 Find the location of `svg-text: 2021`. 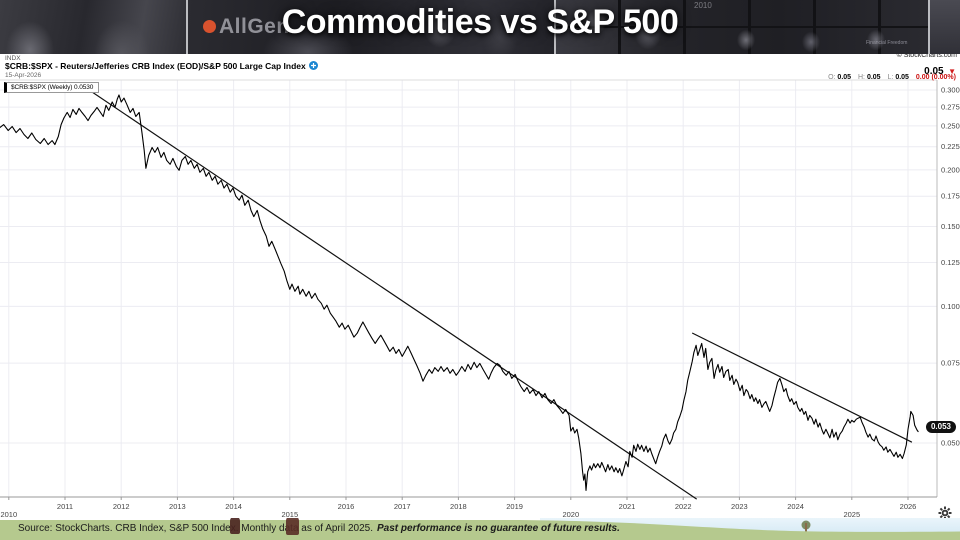

svg-text: 2021 is located at coordinates (627, 506).